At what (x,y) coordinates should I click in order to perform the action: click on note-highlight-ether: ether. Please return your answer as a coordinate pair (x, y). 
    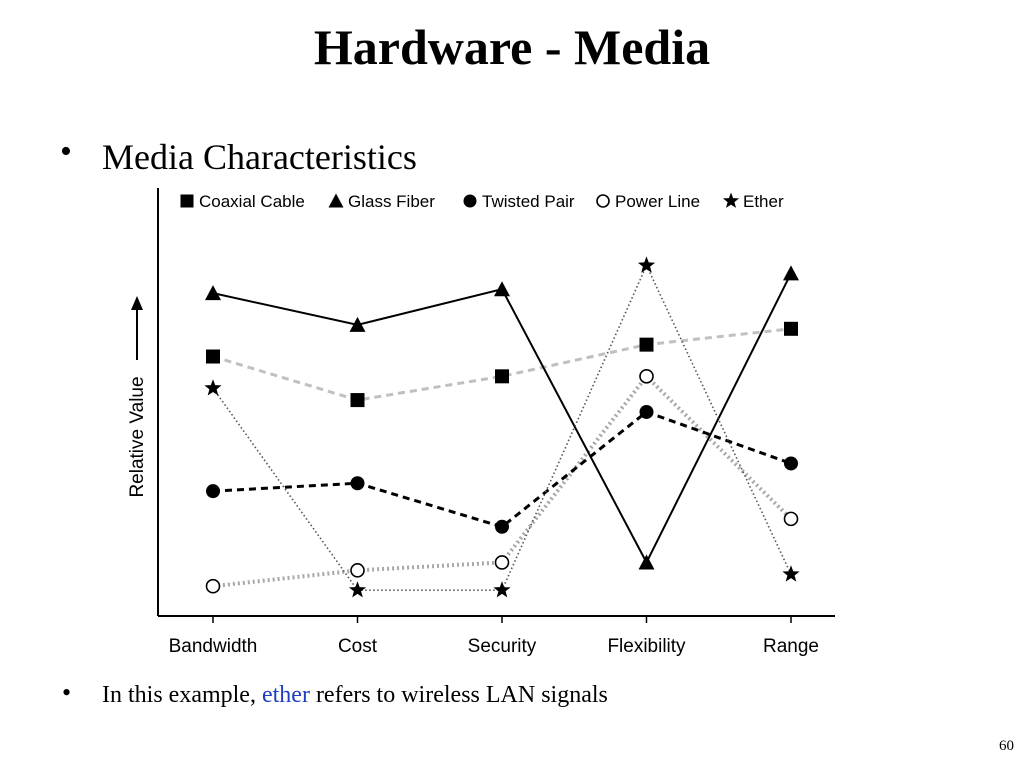
    Looking at the image, I should click on (285, 695).